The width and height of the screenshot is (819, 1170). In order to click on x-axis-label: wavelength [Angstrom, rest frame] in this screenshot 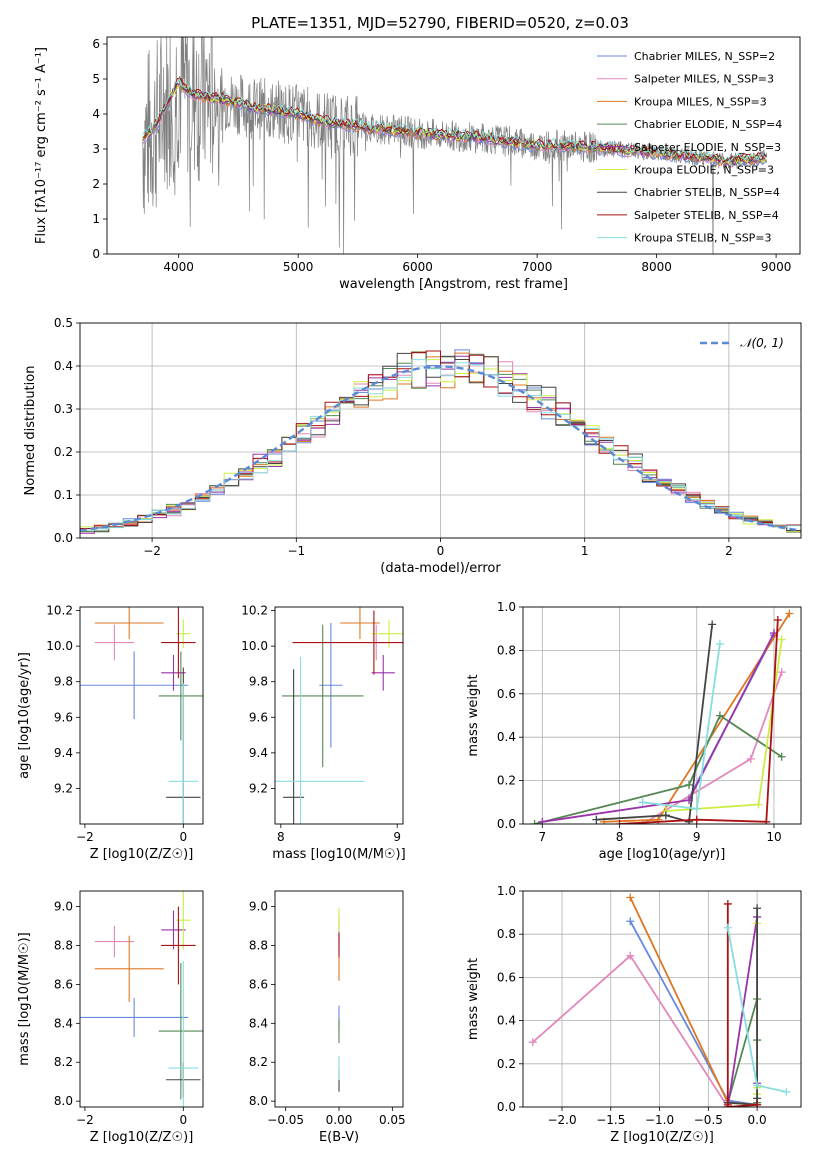, I will do `click(453, 284)`.